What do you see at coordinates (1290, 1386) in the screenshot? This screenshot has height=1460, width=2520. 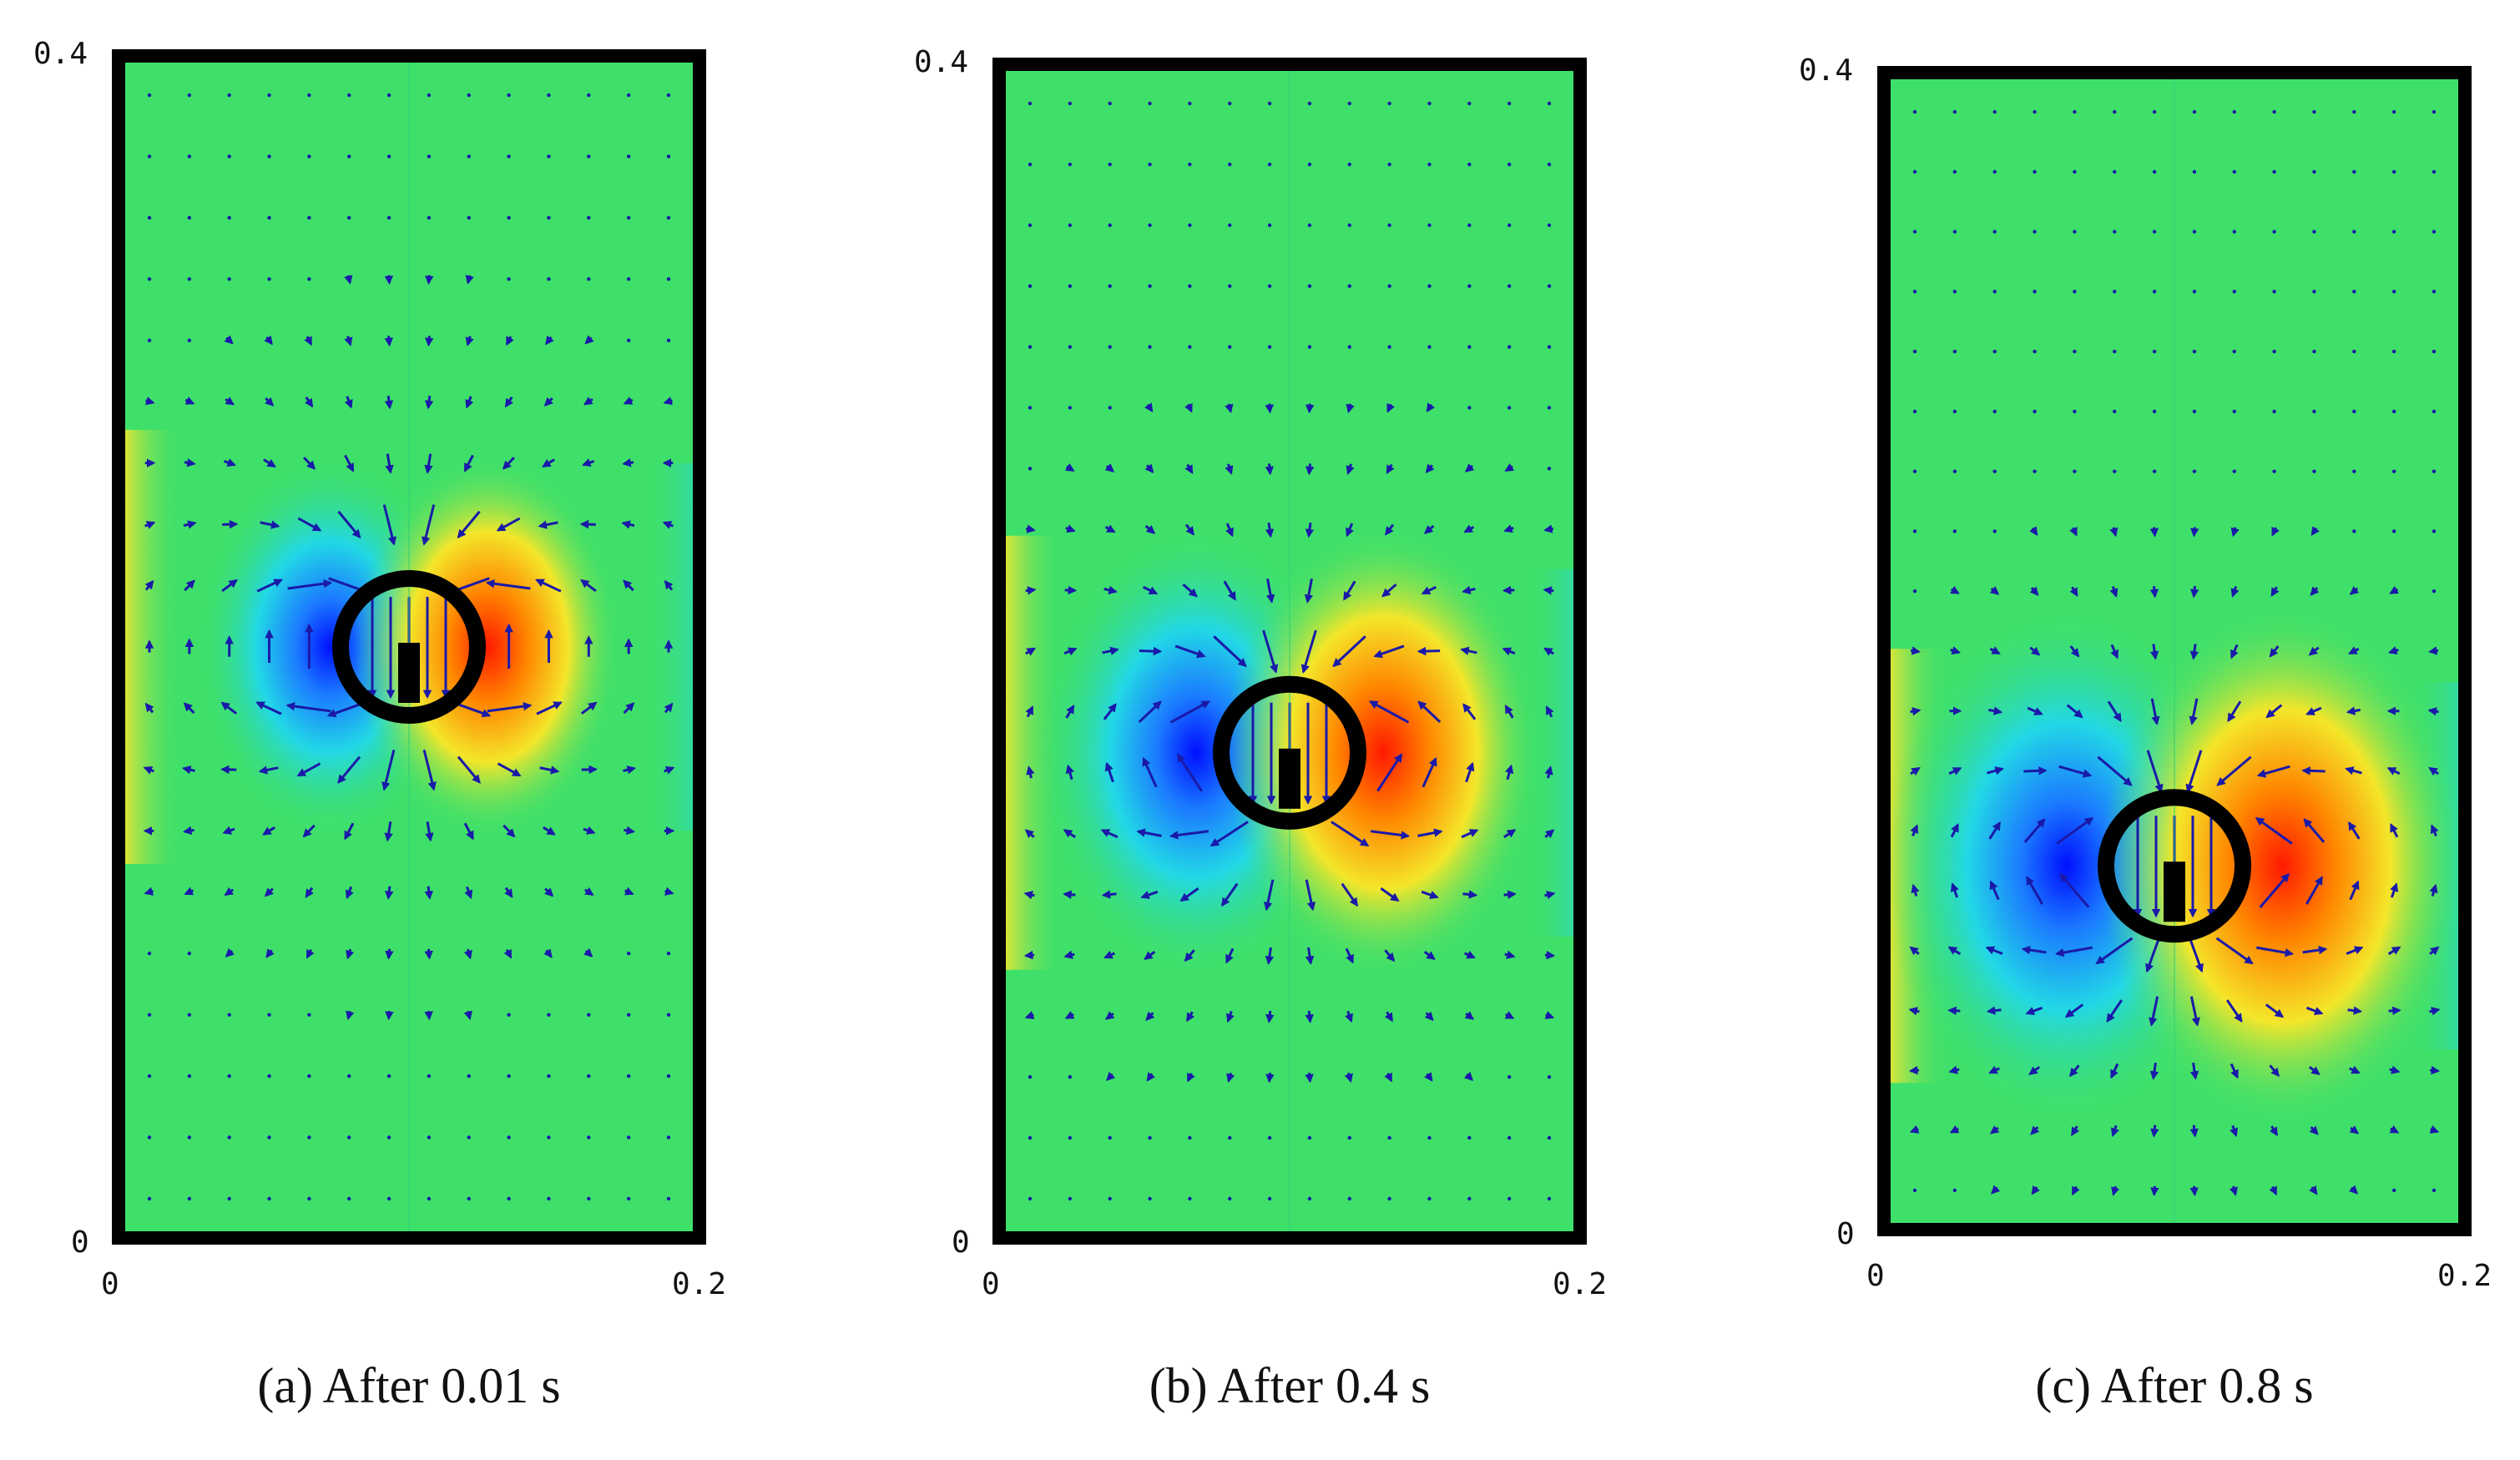 I see `panel-caption: (b) After 0.4 s` at bounding box center [1290, 1386].